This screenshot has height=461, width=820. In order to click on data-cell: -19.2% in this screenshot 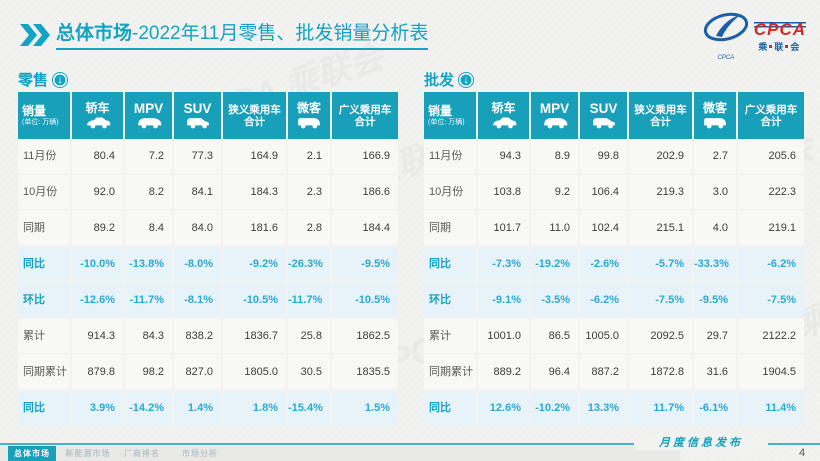, I will do `click(555, 265)`.